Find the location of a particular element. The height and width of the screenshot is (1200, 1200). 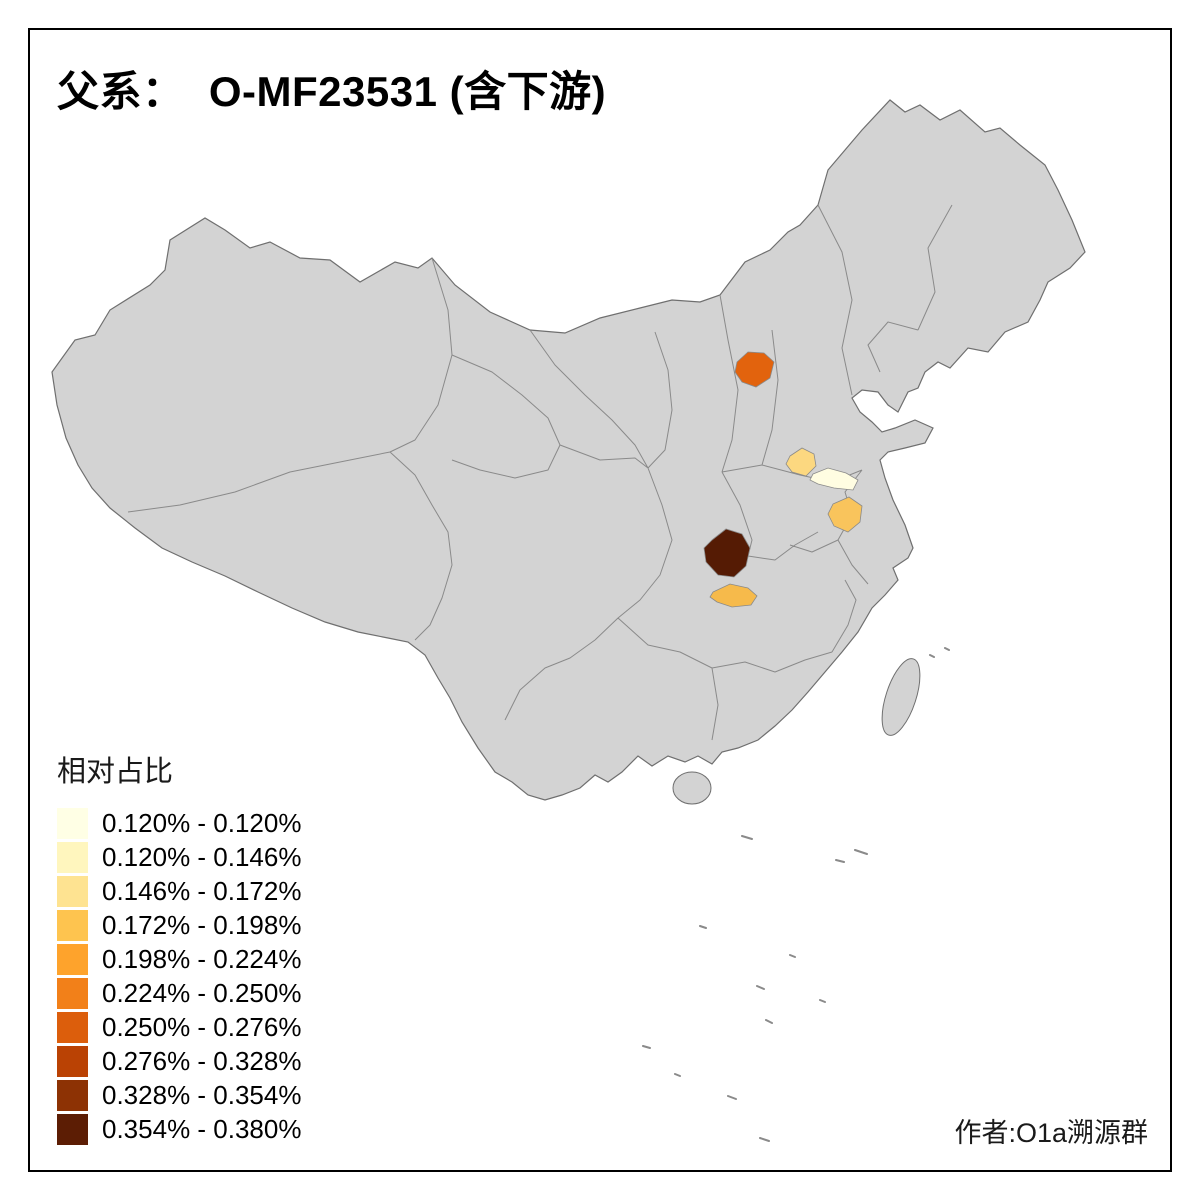

legend-item: 0.172% - 0.198% is located at coordinates (179, 925).